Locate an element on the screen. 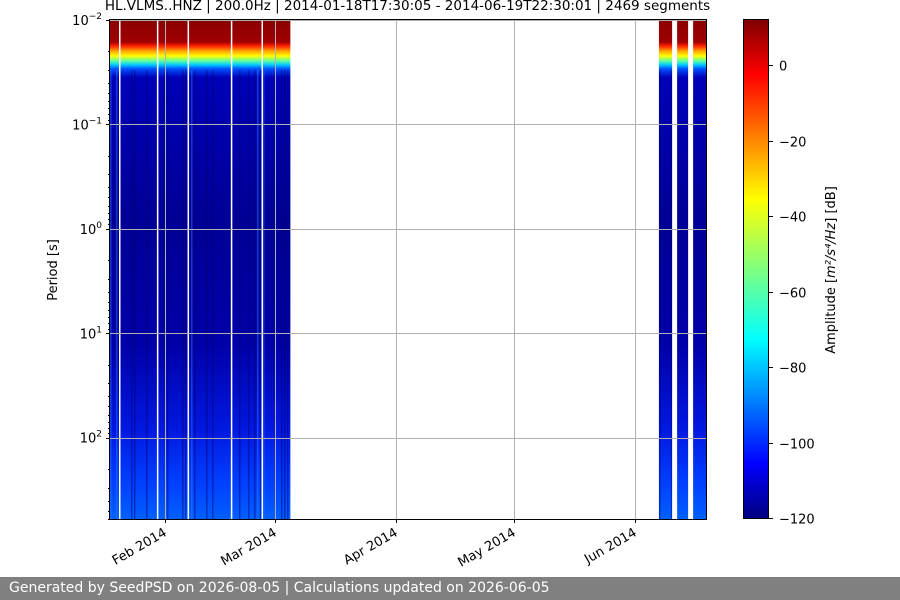  colorbar-tick-label: −60 is located at coordinates (792, 294).